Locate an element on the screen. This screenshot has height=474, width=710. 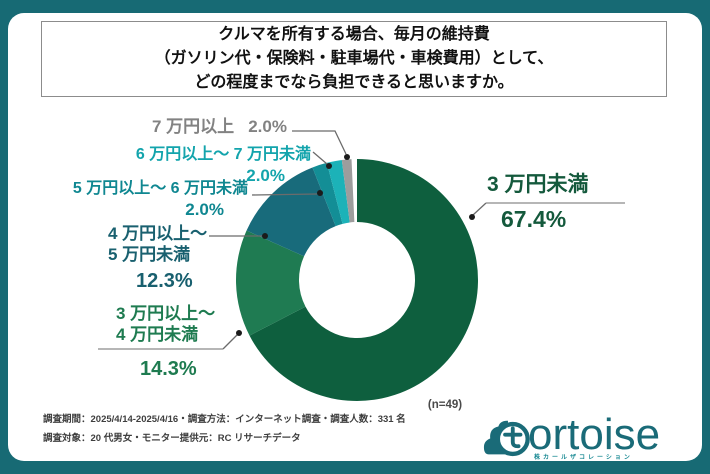
segment-label: 6 万円以上〜 7 万円未満 is located at coordinates (223, 154).